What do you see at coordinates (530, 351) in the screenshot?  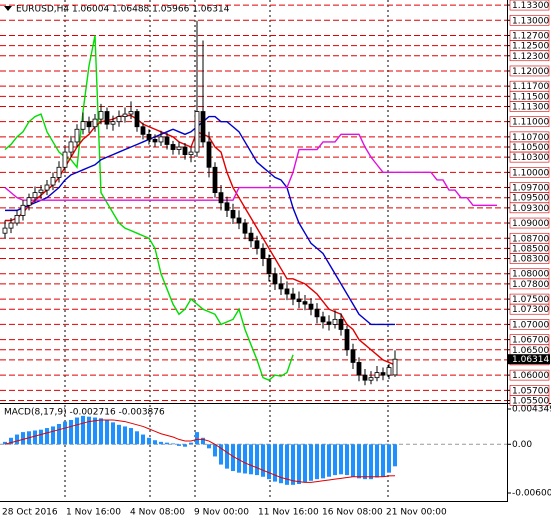 I see `y-tick-label: 1.06500` at bounding box center [530, 351].